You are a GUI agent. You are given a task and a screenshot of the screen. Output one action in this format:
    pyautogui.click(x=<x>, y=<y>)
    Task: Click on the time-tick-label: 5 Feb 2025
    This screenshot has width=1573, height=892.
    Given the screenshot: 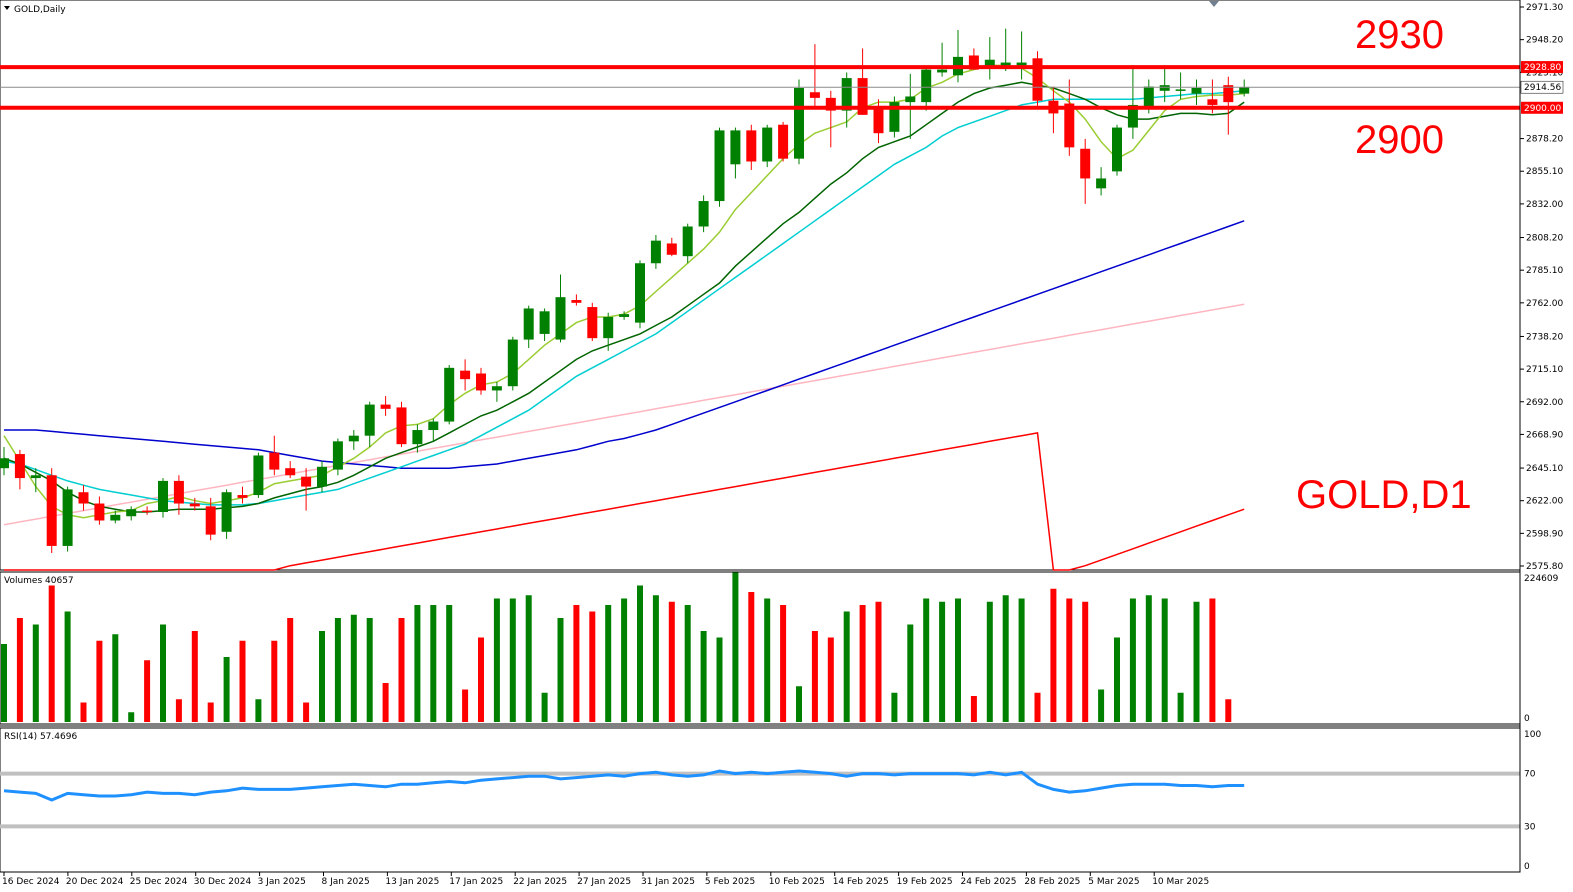 What is the action you would take?
    pyautogui.click(x=730, y=882)
    